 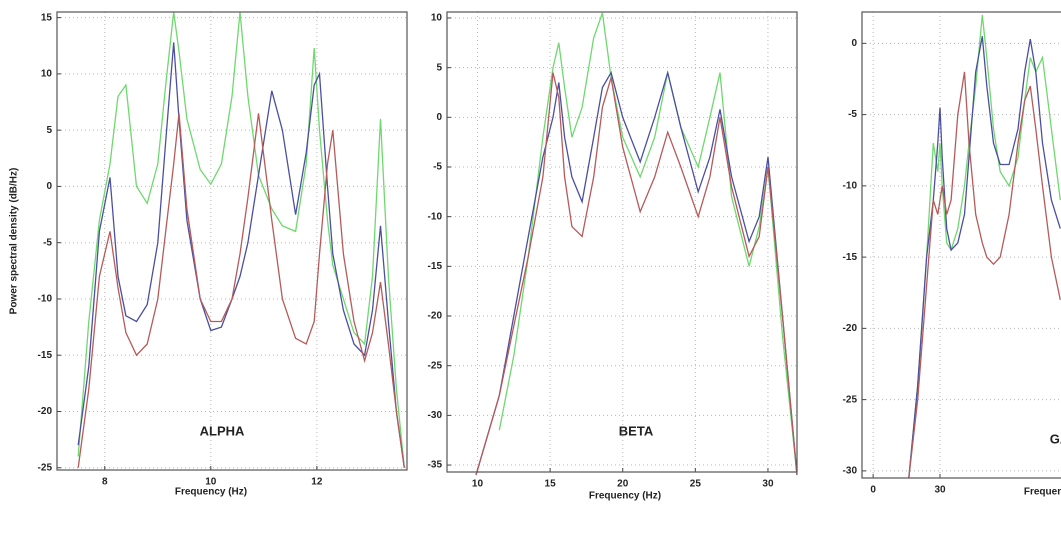 I want to click on x-tick-label: 25, so click(x=696, y=484).